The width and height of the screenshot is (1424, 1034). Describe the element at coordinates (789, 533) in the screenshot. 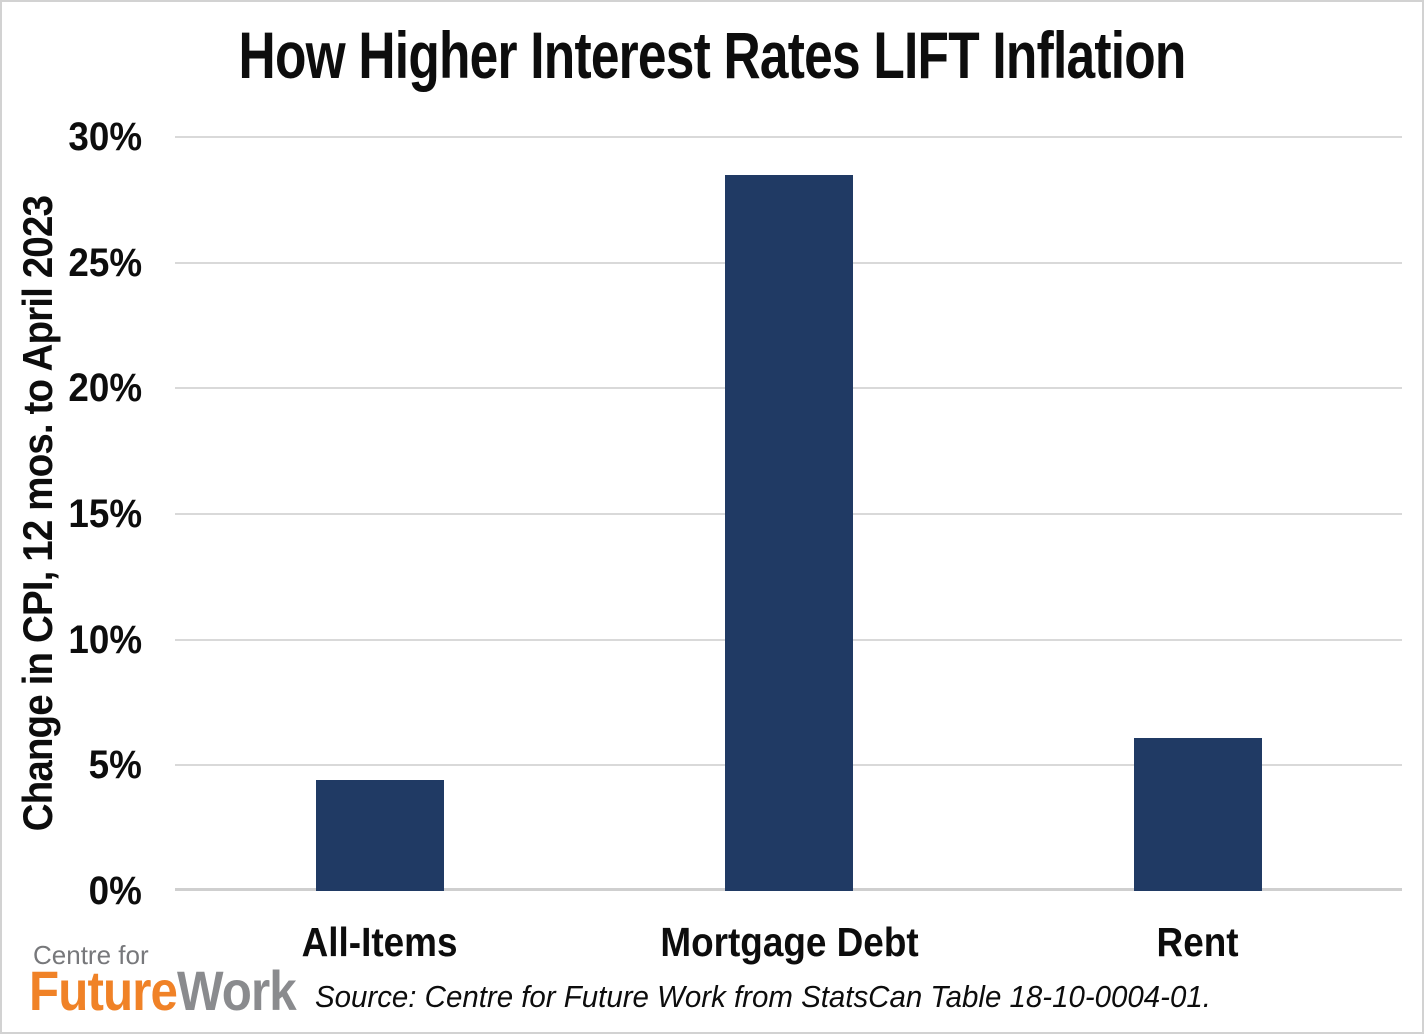

I see `bar-mortgage-debt` at that location.